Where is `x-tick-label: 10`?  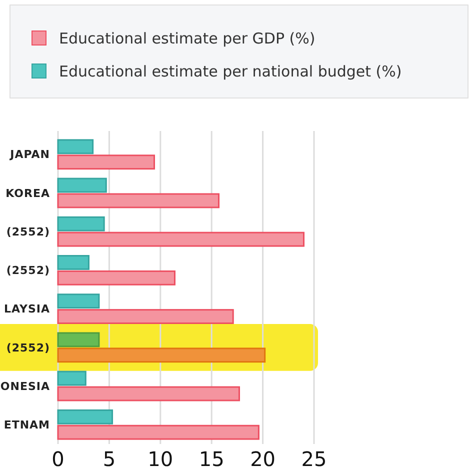
x-tick-label: 10 is located at coordinates (161, 459).